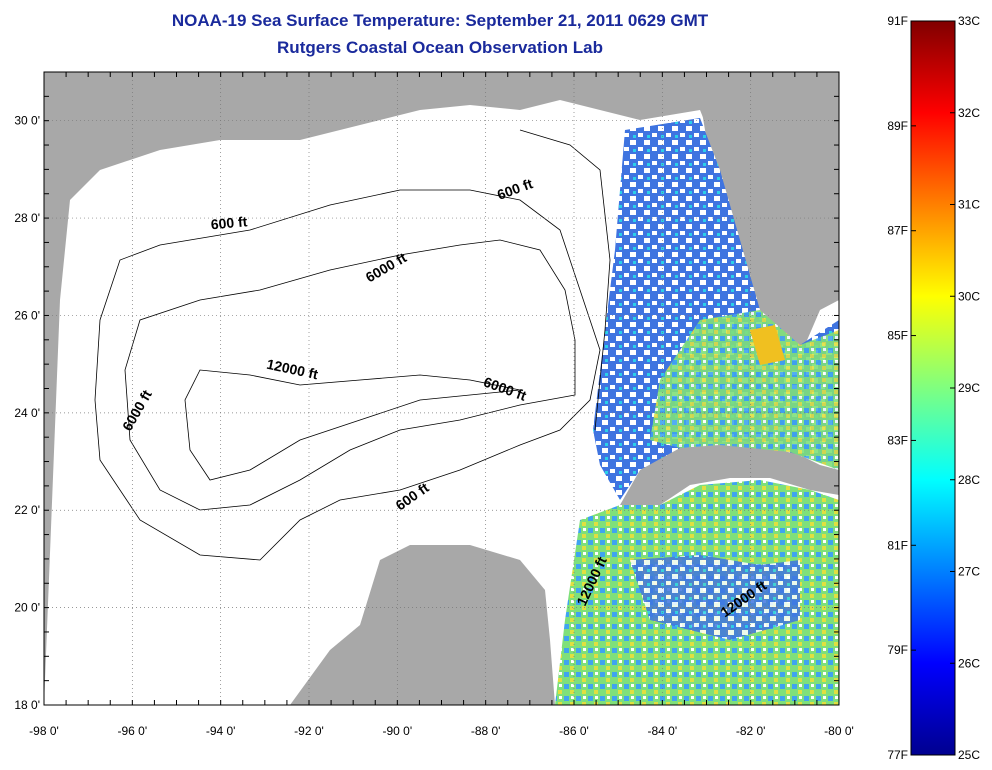 This screenshot has height=770, width=992. What do you see at coordinates (897, 755) in the screenshot?
I see `colorbar-fahrenheit-label: 77F` at bounding box center [897, 755].